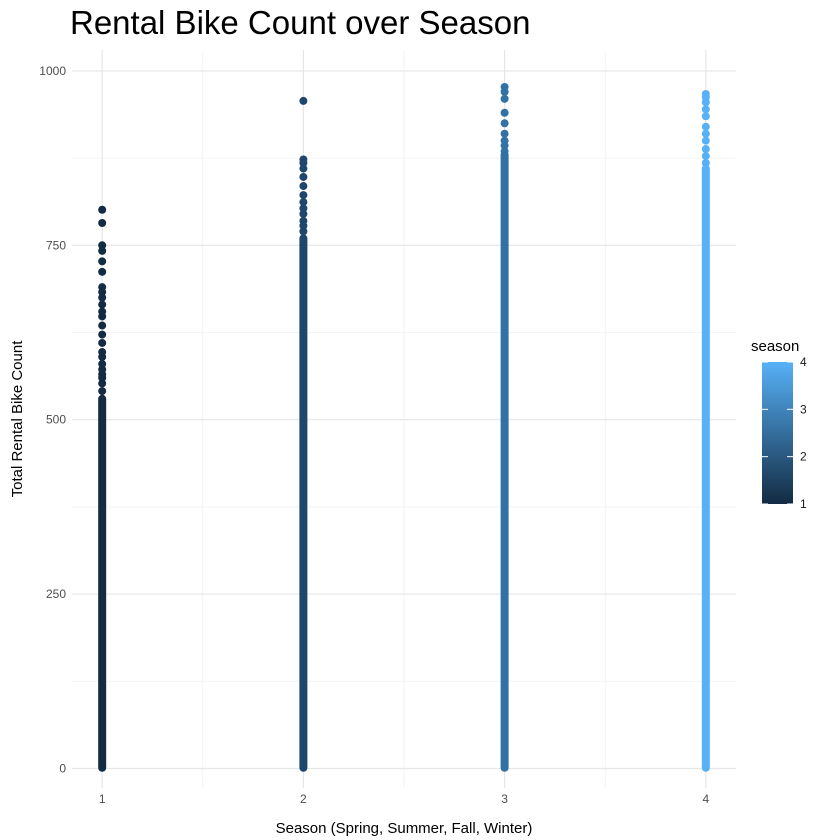 The image size is (840, 840). I want to click on legend-labels: 1 2 3 4, so click(784, 433).